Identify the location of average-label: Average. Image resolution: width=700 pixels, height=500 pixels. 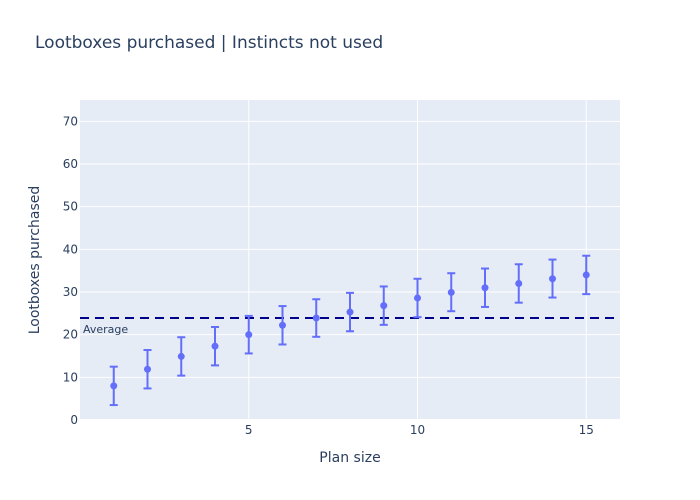
(105, 329).